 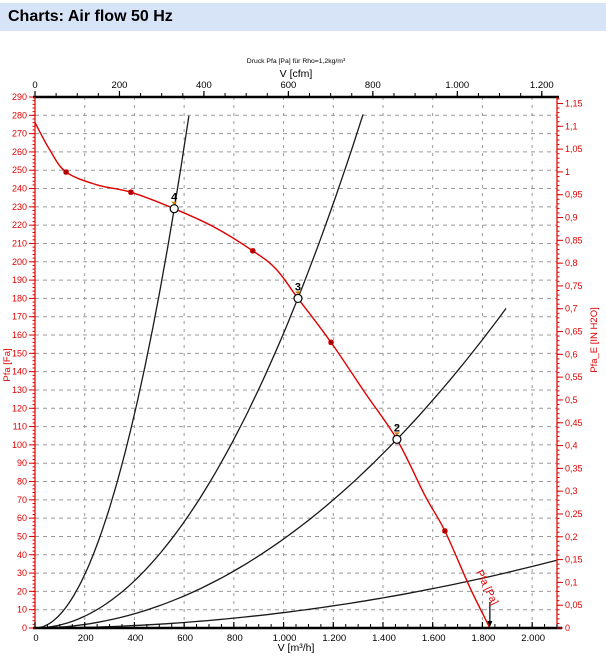 I want to click on right-axis-tick-label: 1, so click(x=567, y=172).